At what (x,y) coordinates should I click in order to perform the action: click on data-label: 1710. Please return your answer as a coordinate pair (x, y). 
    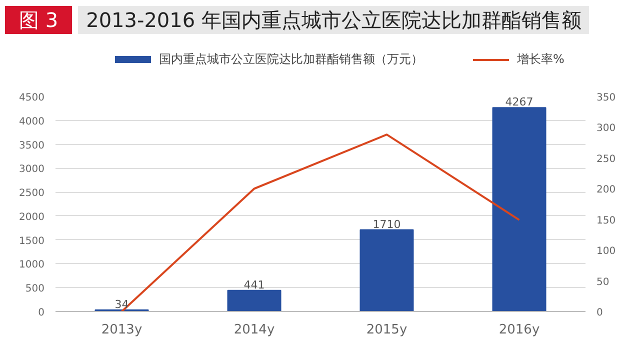
    Looking at the image, I should click on (386, 224).